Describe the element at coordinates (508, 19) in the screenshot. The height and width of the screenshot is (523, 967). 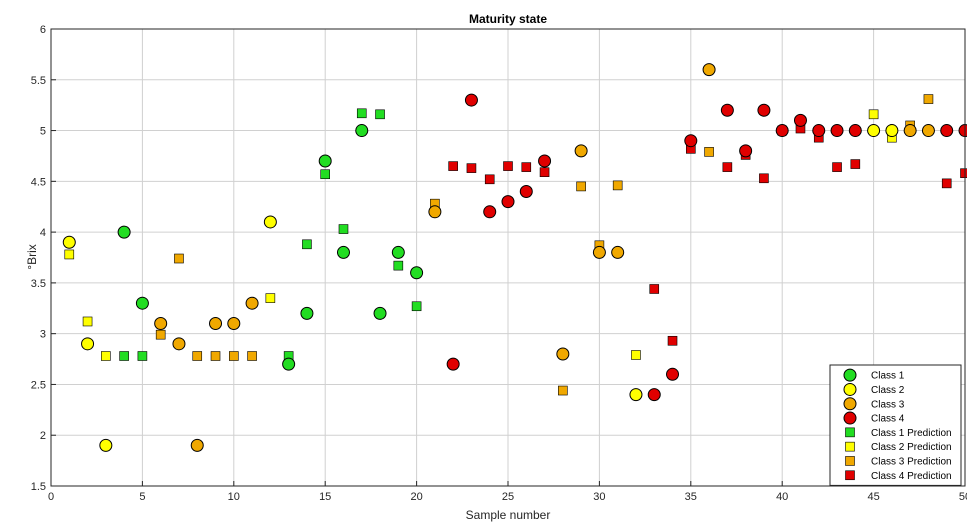
I see `chart-title: Maturity state` at that location.